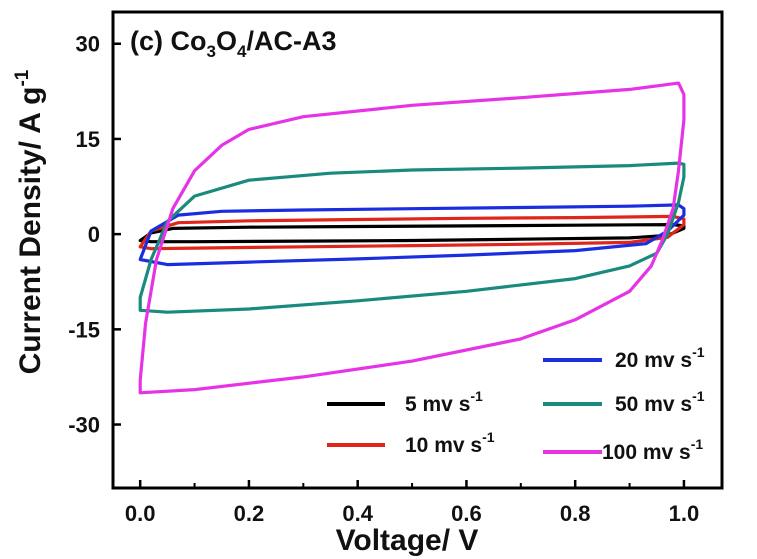  What do you see at coordinates (407, 540) in the screenshot?
I see `x-axis-label: Voltage/ V` at bounding box center [407, 540].